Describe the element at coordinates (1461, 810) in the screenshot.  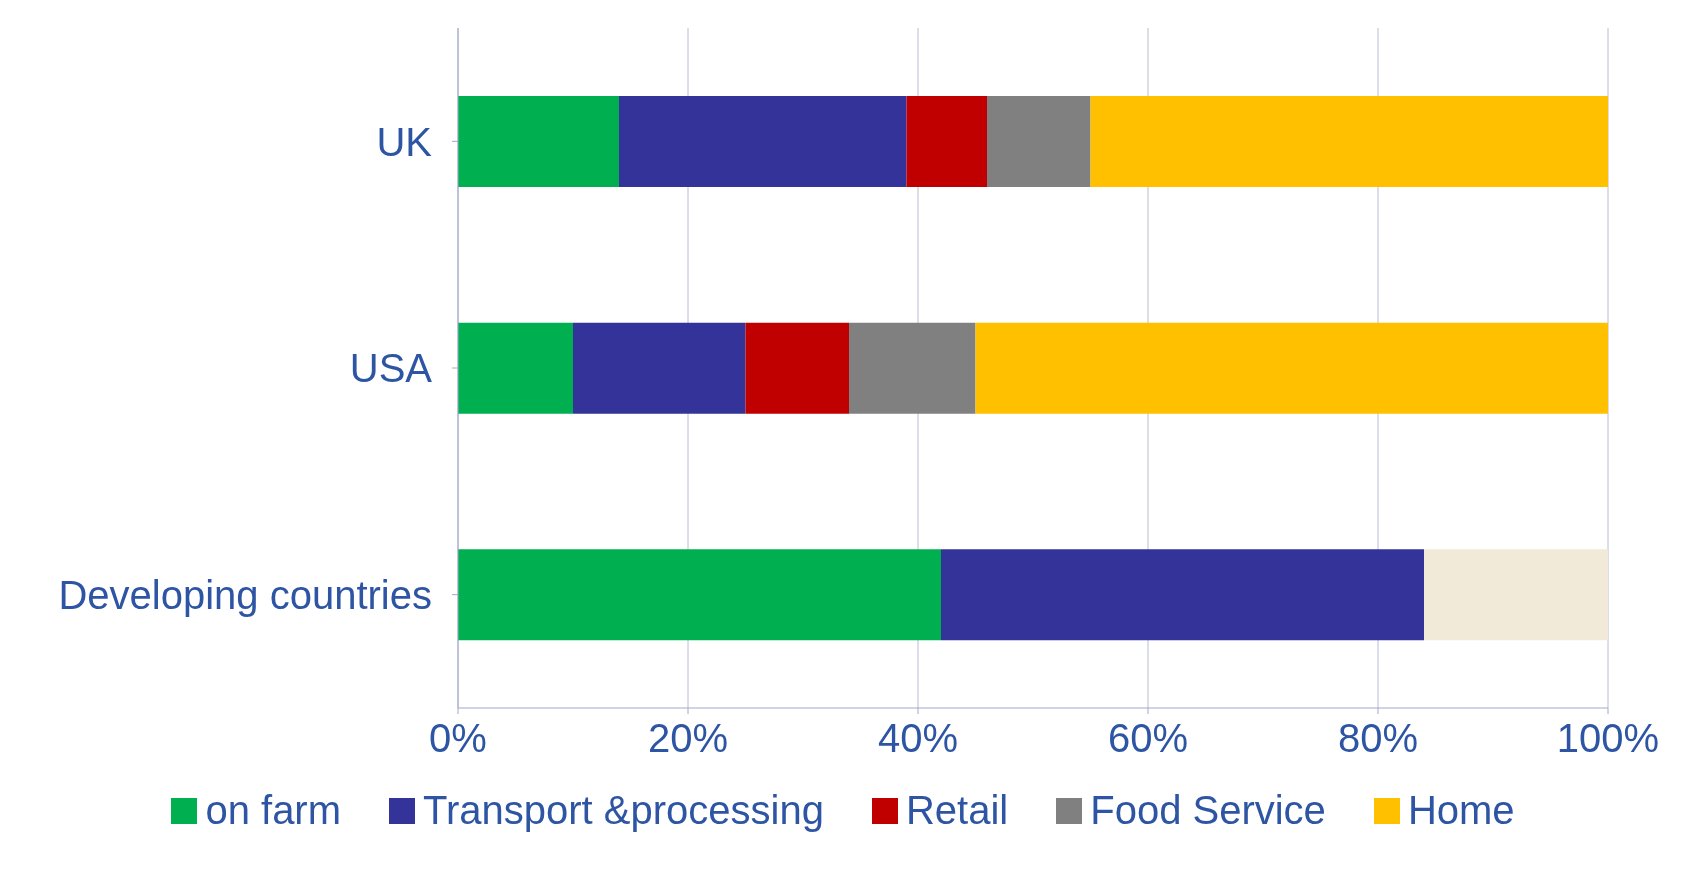
I see `legend-label: Home` at that location.